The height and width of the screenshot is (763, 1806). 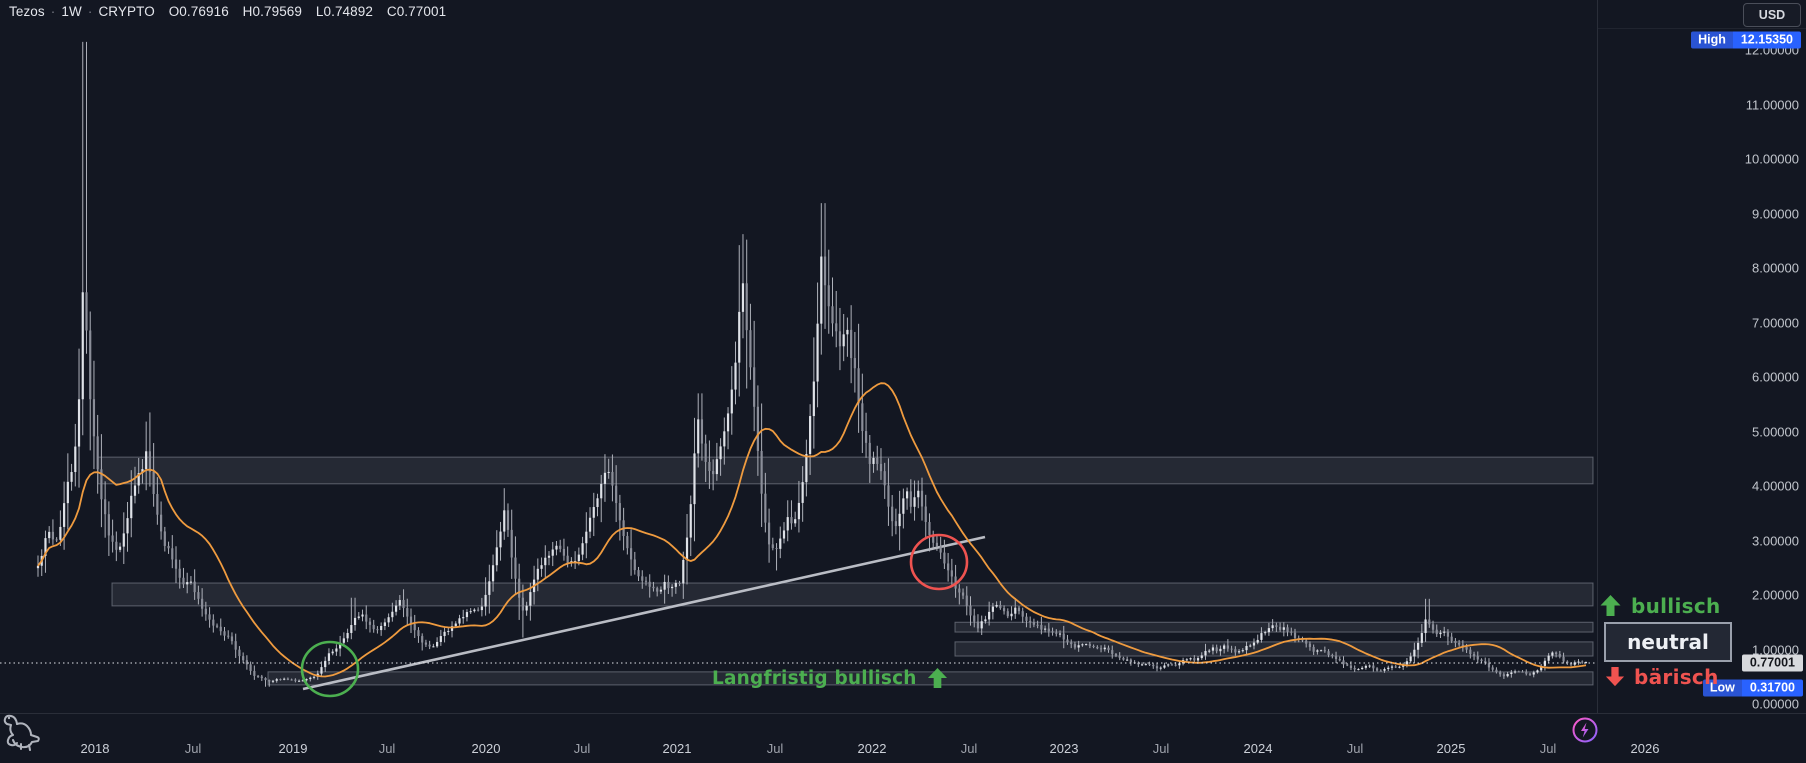 What do you see at coordinates (1772, 663) in the screenshot?
I see `last-price-tag: 0.77001` at bounding box center [1772, 663].